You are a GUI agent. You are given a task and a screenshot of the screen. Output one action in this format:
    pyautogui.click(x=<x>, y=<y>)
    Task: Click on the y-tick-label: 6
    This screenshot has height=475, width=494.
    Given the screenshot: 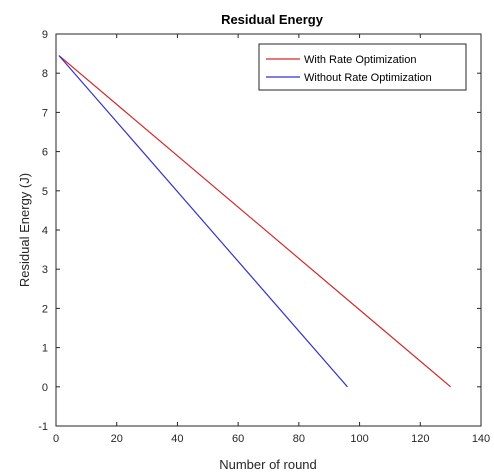 What is the action you would take?
    pyautogui.click(x=45, y=153)
    